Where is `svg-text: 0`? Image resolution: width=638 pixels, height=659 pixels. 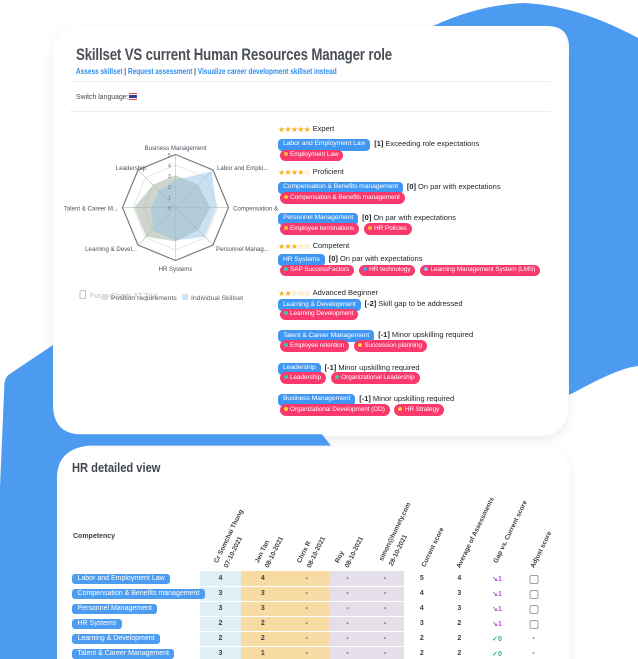
svg-text: 0 is located at coordinates (170, 209).